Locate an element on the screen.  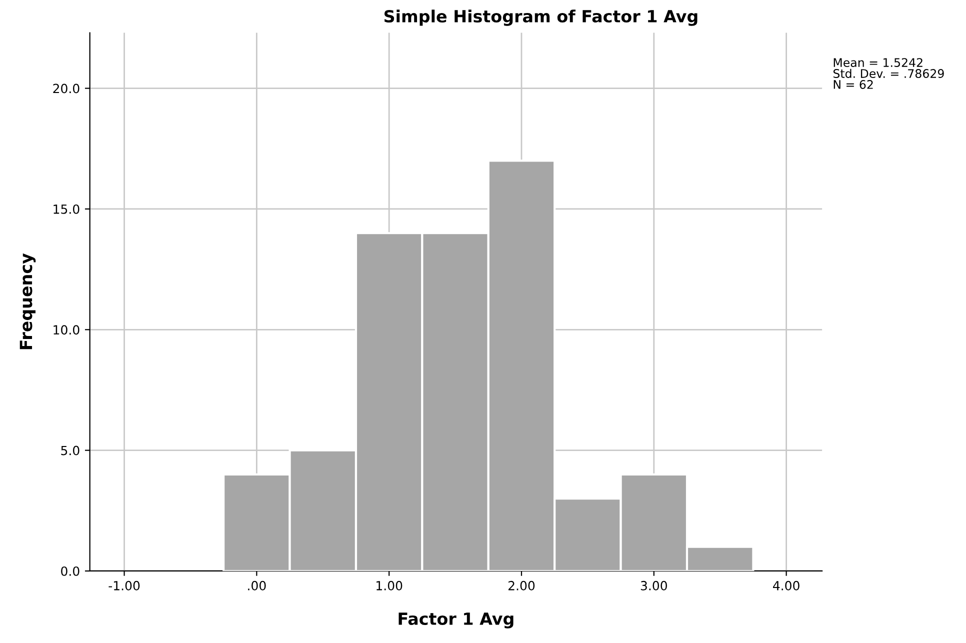
chart-title: Simple Histogram of Factor 1 Avg is located at coordinates (541, 18).